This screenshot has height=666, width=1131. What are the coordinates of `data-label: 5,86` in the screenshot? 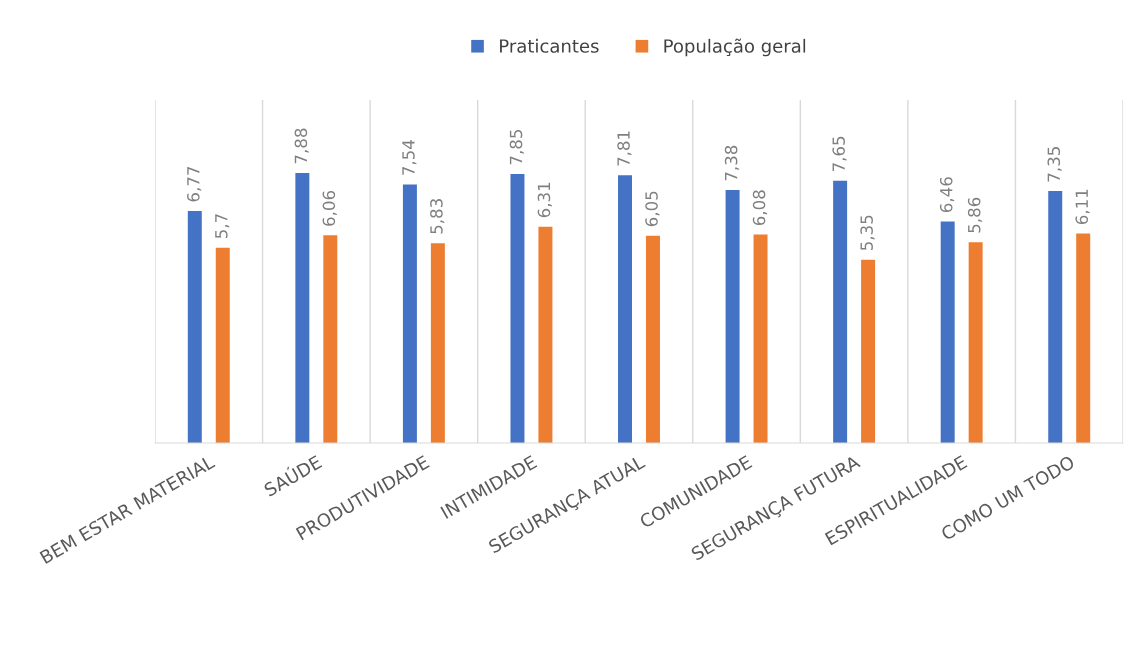 It's located at (975, 215).